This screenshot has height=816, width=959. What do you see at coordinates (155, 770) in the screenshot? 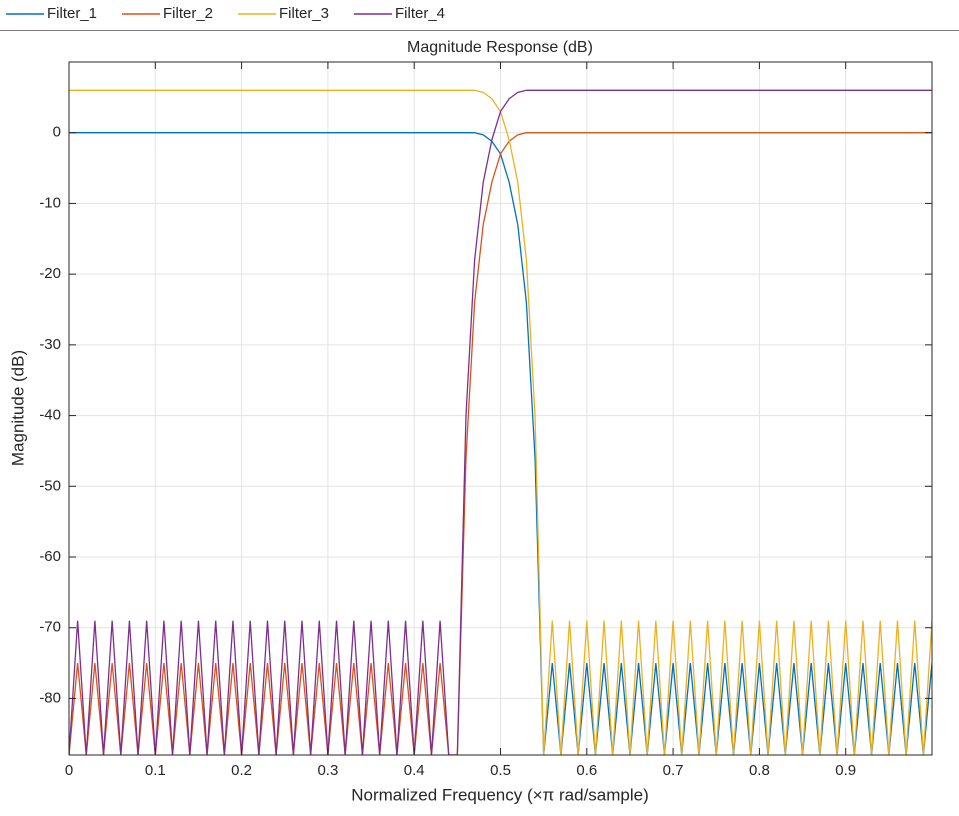
I see `x-tick-label: 0.1` at bounding box center [155, 770].